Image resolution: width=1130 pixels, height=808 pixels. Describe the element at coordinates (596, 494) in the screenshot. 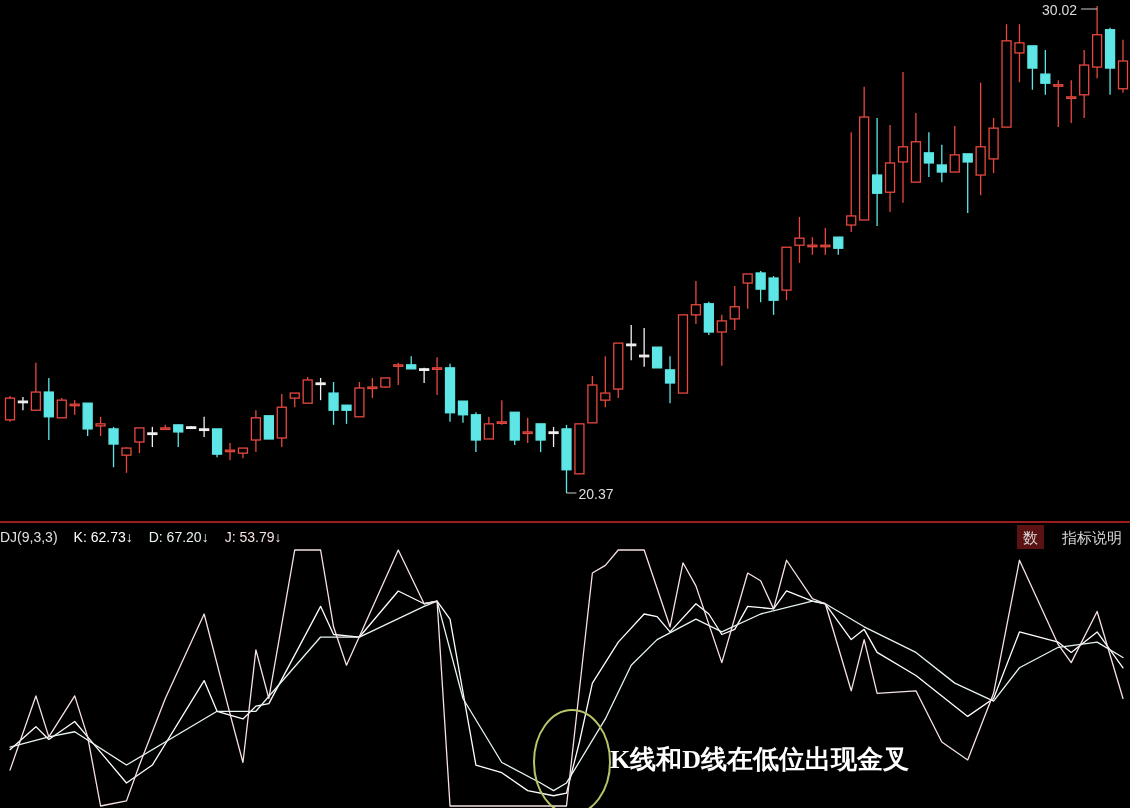

I see `annotation: 20.37` at that location.